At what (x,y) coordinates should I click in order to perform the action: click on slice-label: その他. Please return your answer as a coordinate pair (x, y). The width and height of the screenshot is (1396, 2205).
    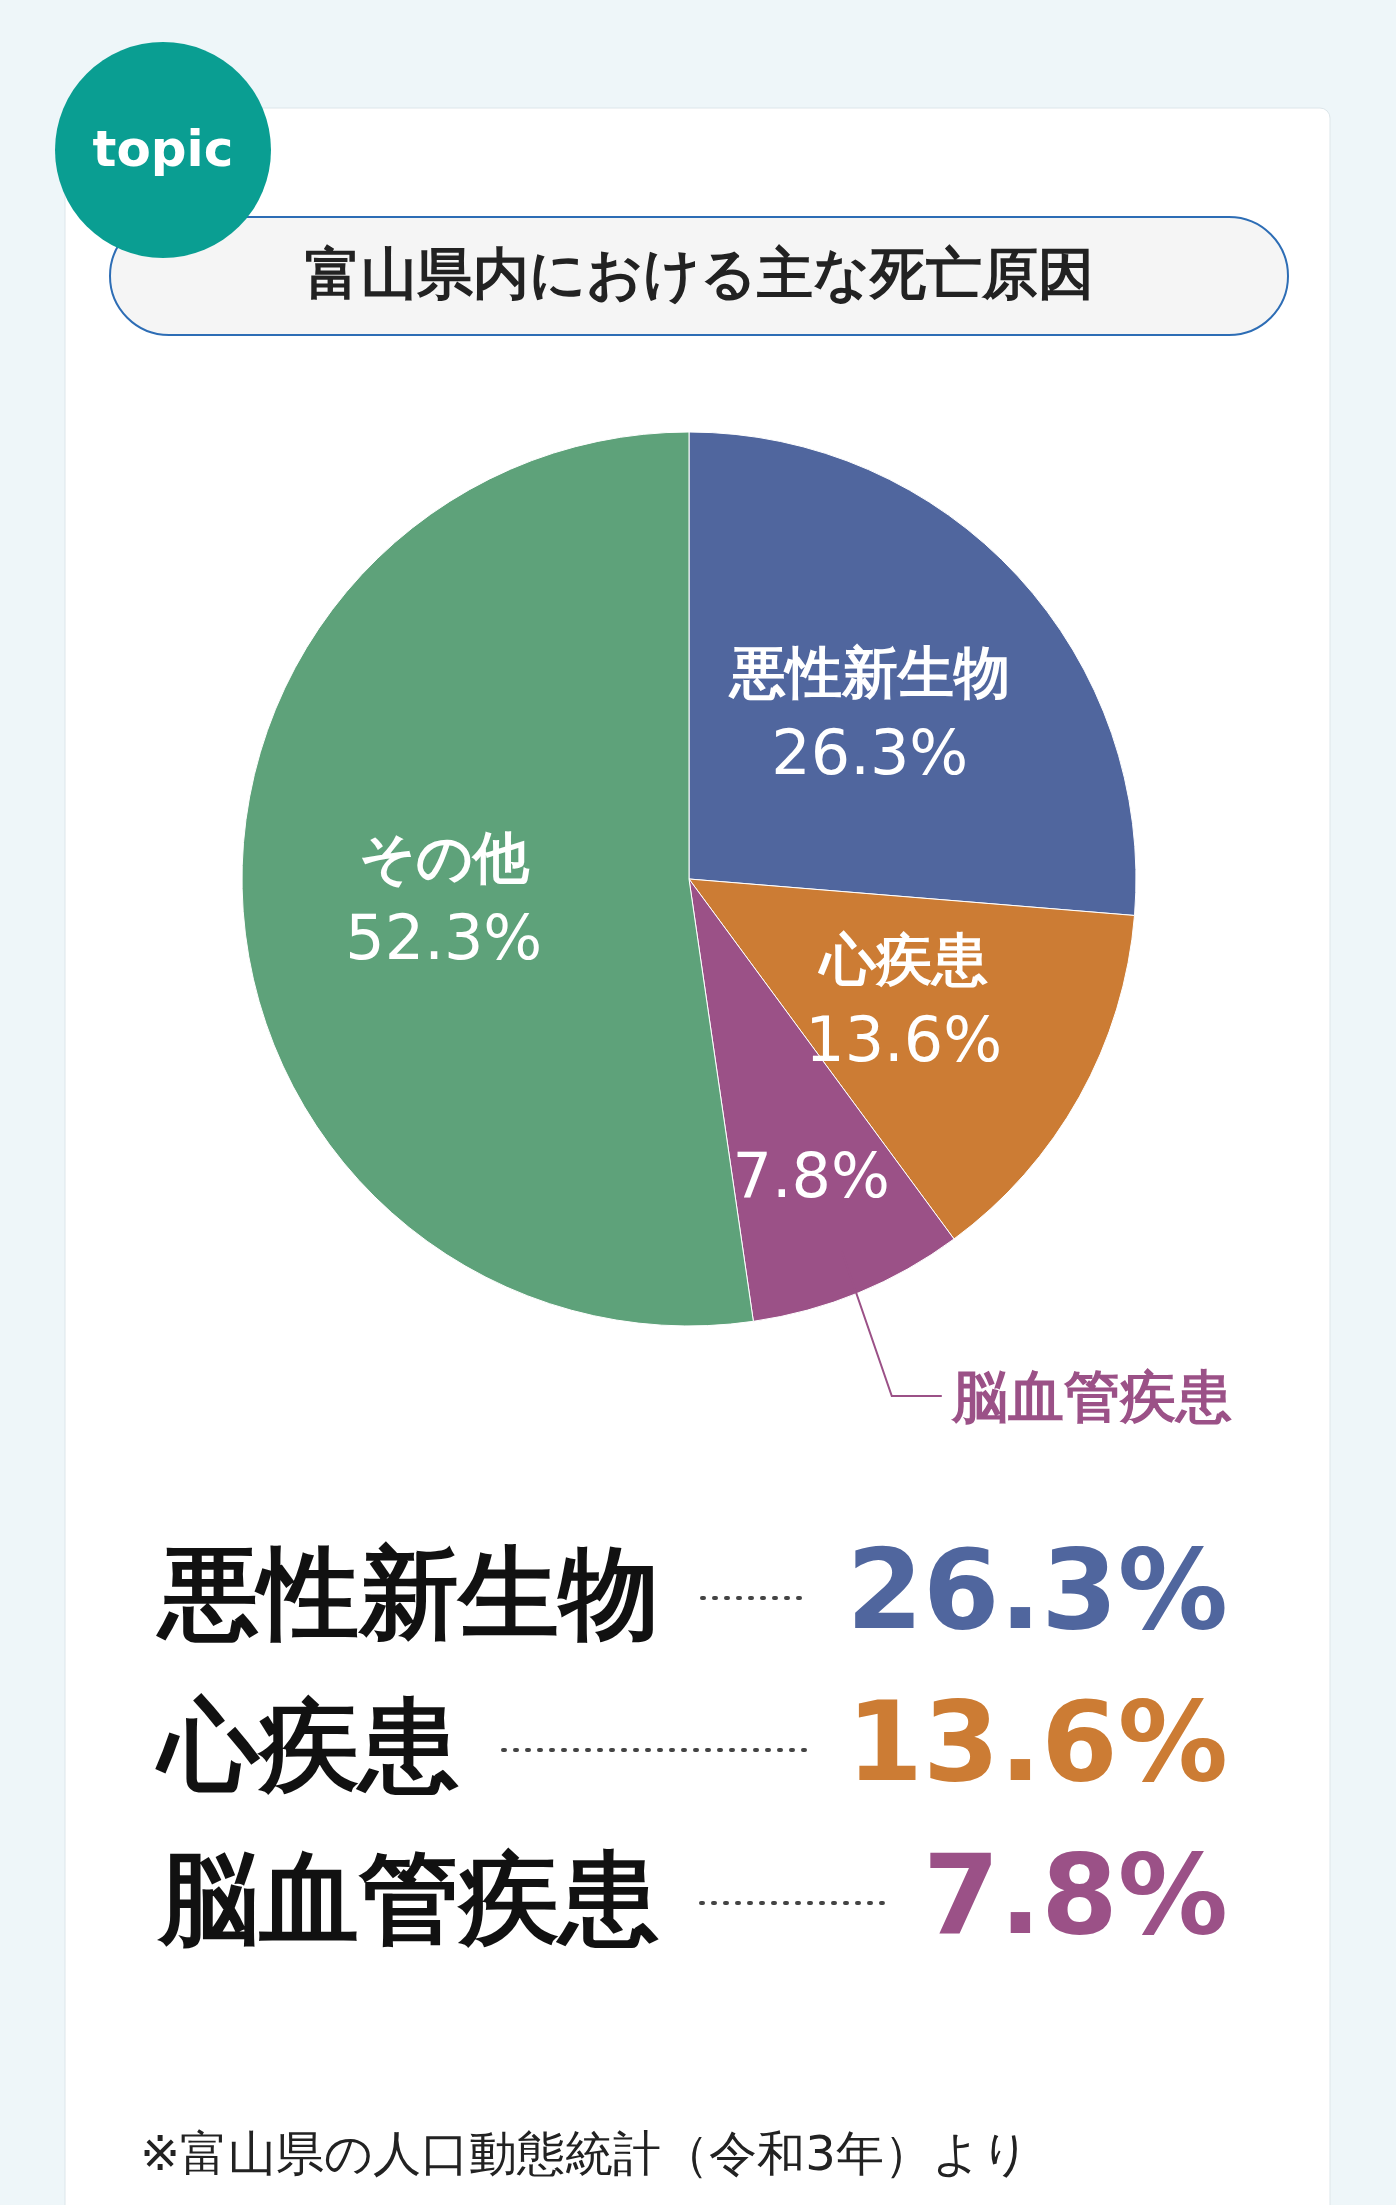
    Looking at the image, I should click on (444, 857).